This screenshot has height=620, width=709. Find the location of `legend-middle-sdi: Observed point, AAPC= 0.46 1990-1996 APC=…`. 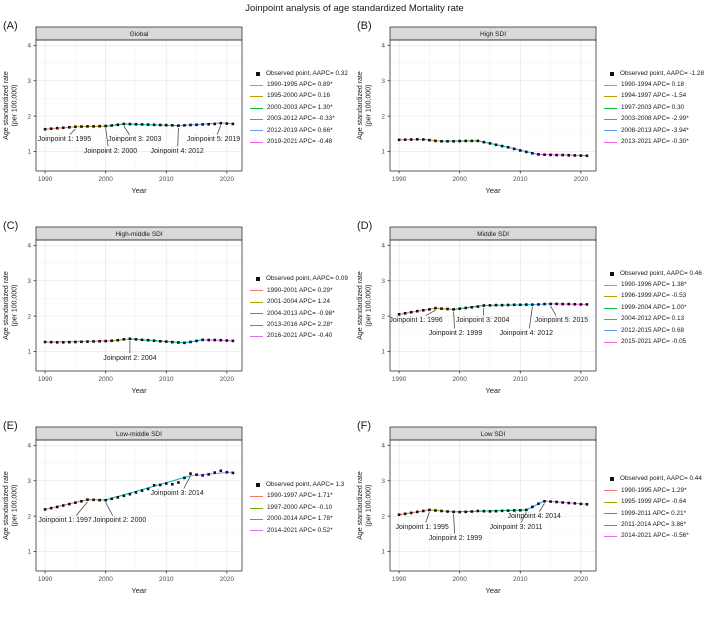

legend-middle-sdi: Observed point, AAPC= 0.46 1990-1996 APC=… is located at coordinates (655, 308).